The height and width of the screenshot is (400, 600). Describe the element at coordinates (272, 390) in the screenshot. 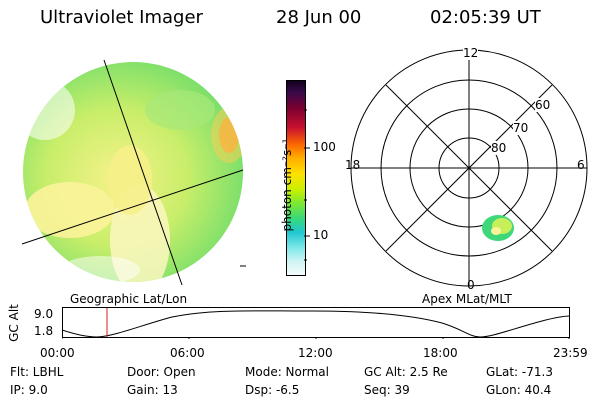

I see `info-dsp: Dsp: -6.5` at that location.